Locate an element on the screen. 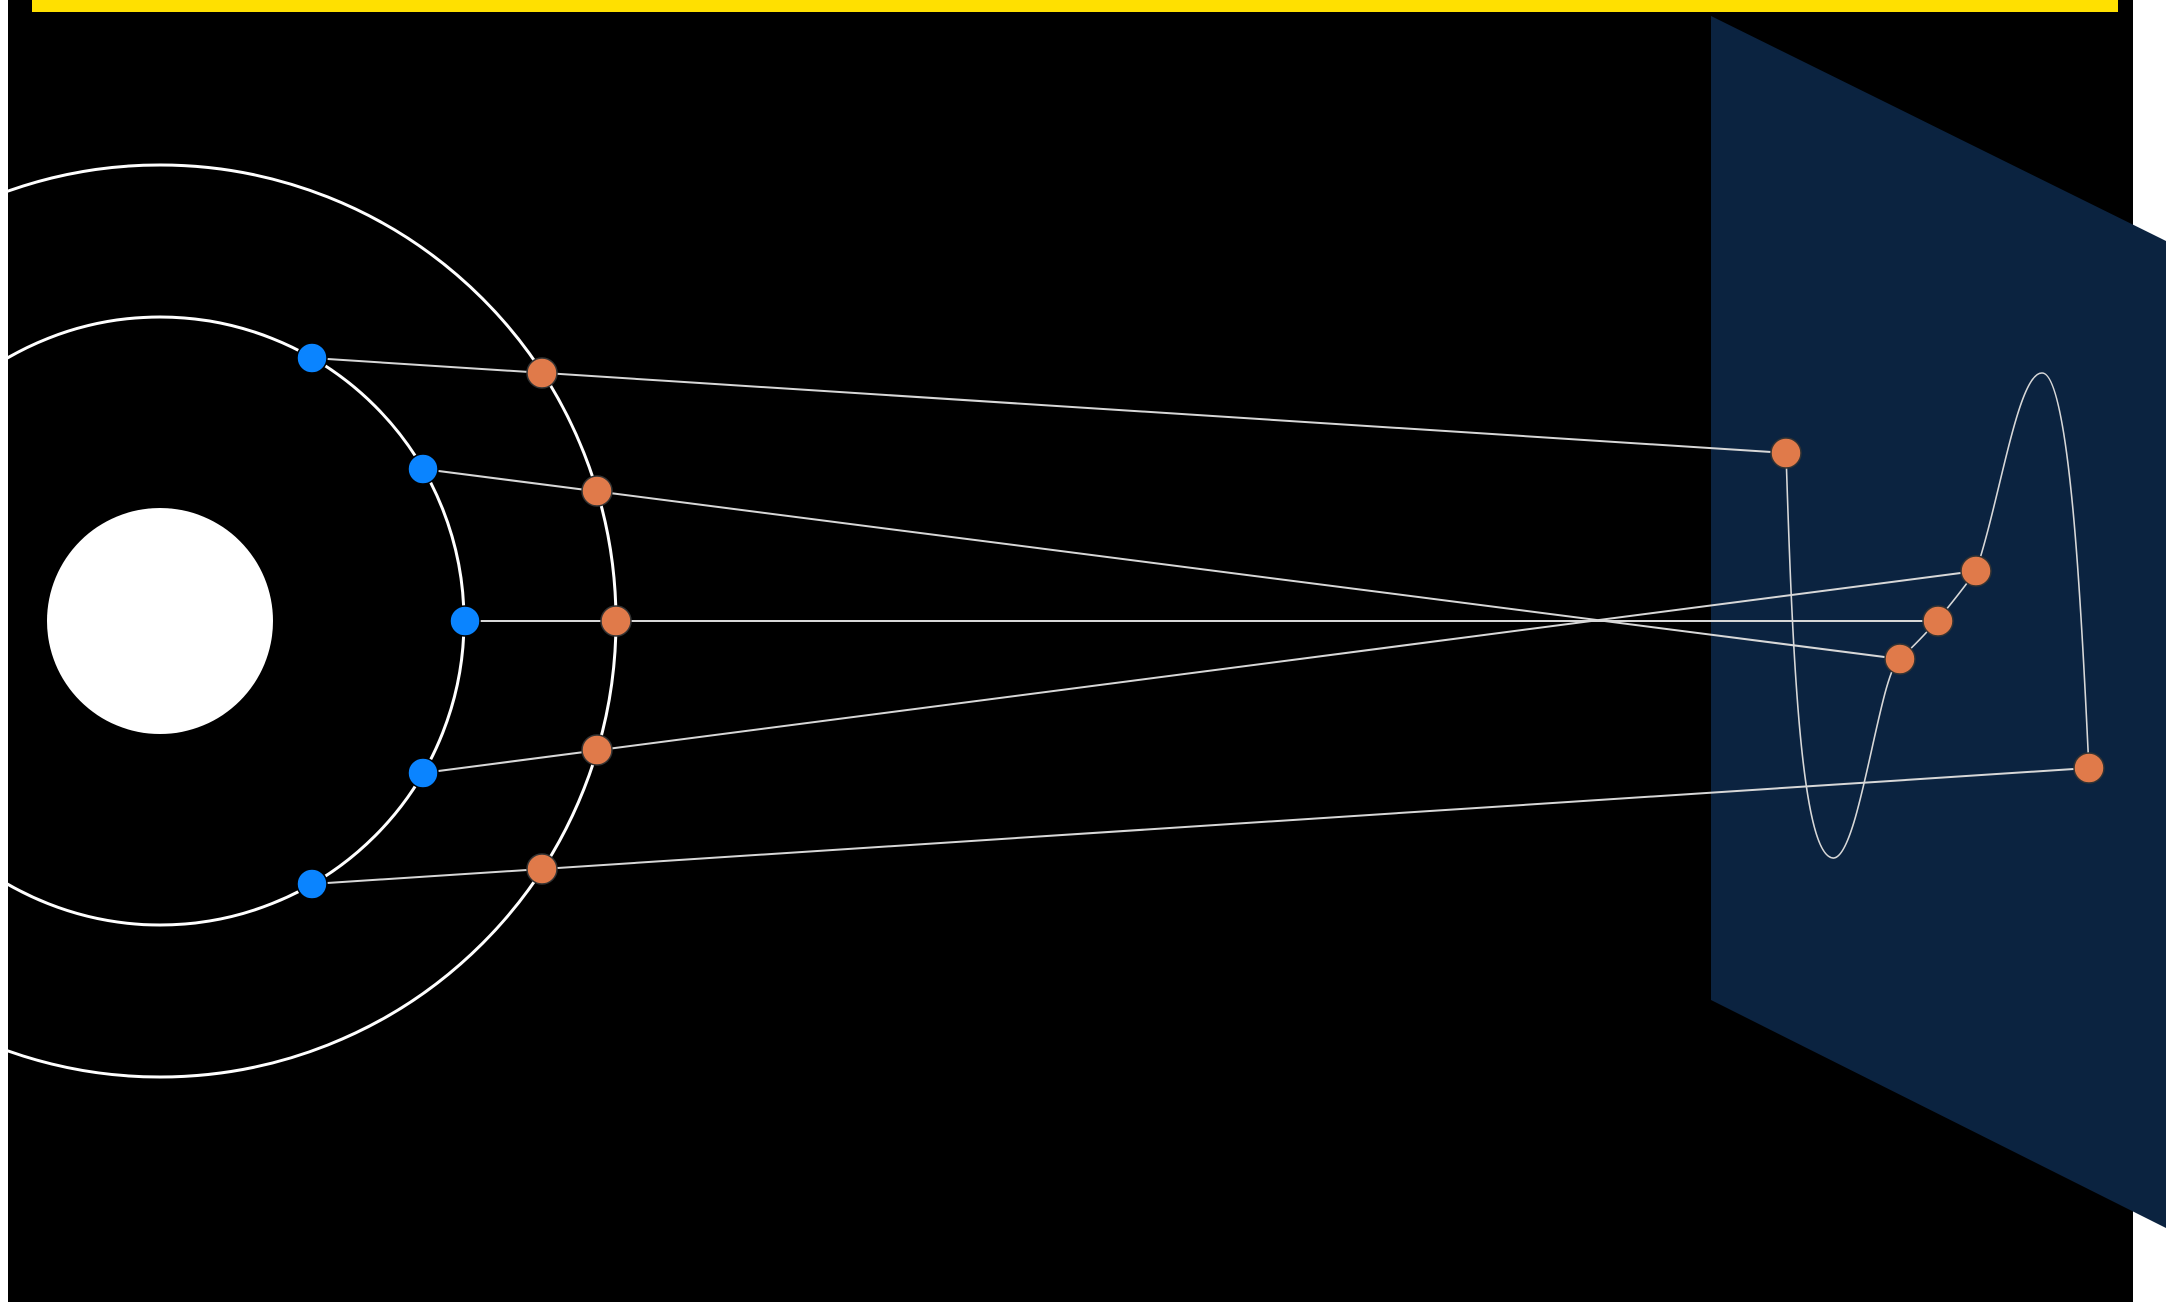 This screenshot has height=1302, width=2170. inner-planet-positions is located at coordinates (388, 621).